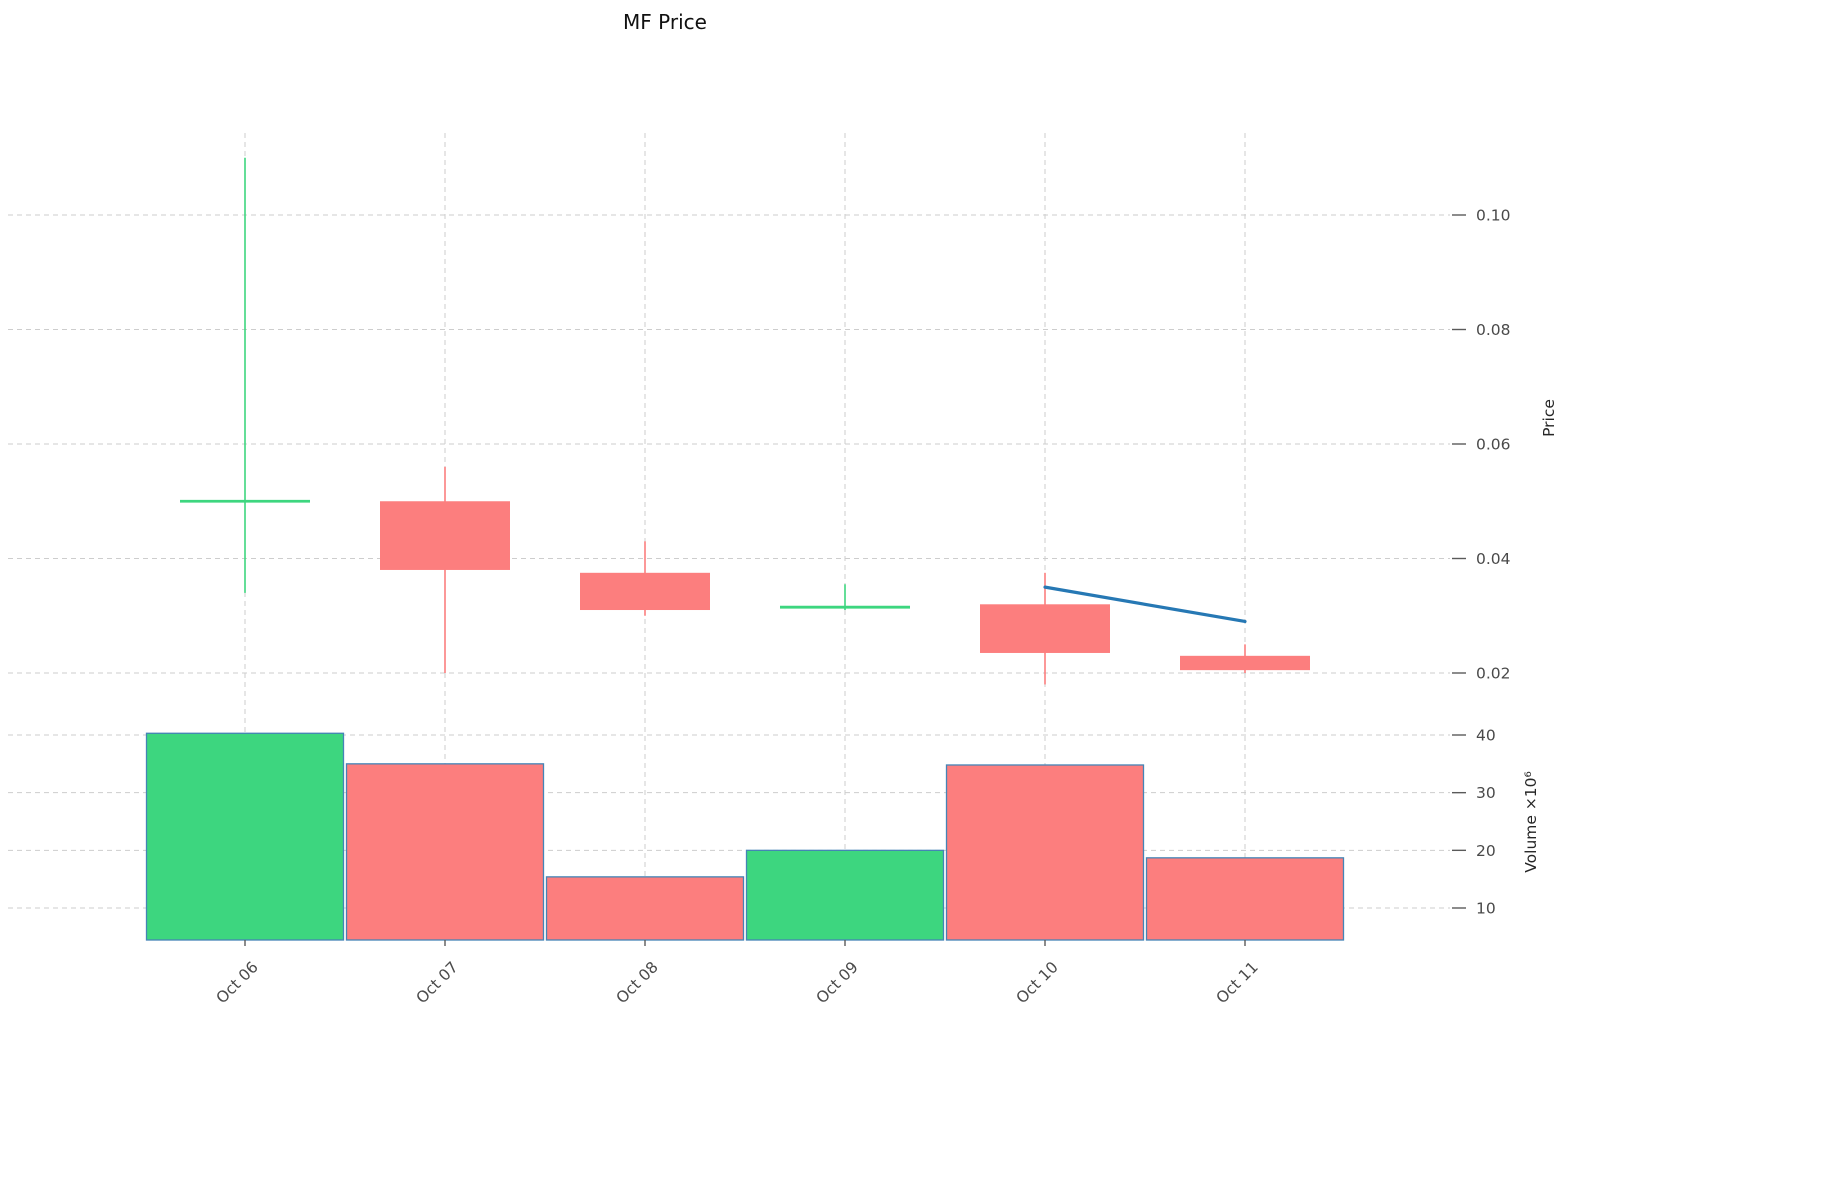 The height and width of the screenshot is (1199, 1847). What do you see at coordinates (1493, 330) in the screenshot?
I see `price-tick-label: 0.08` at bounding box center [1493, 330].